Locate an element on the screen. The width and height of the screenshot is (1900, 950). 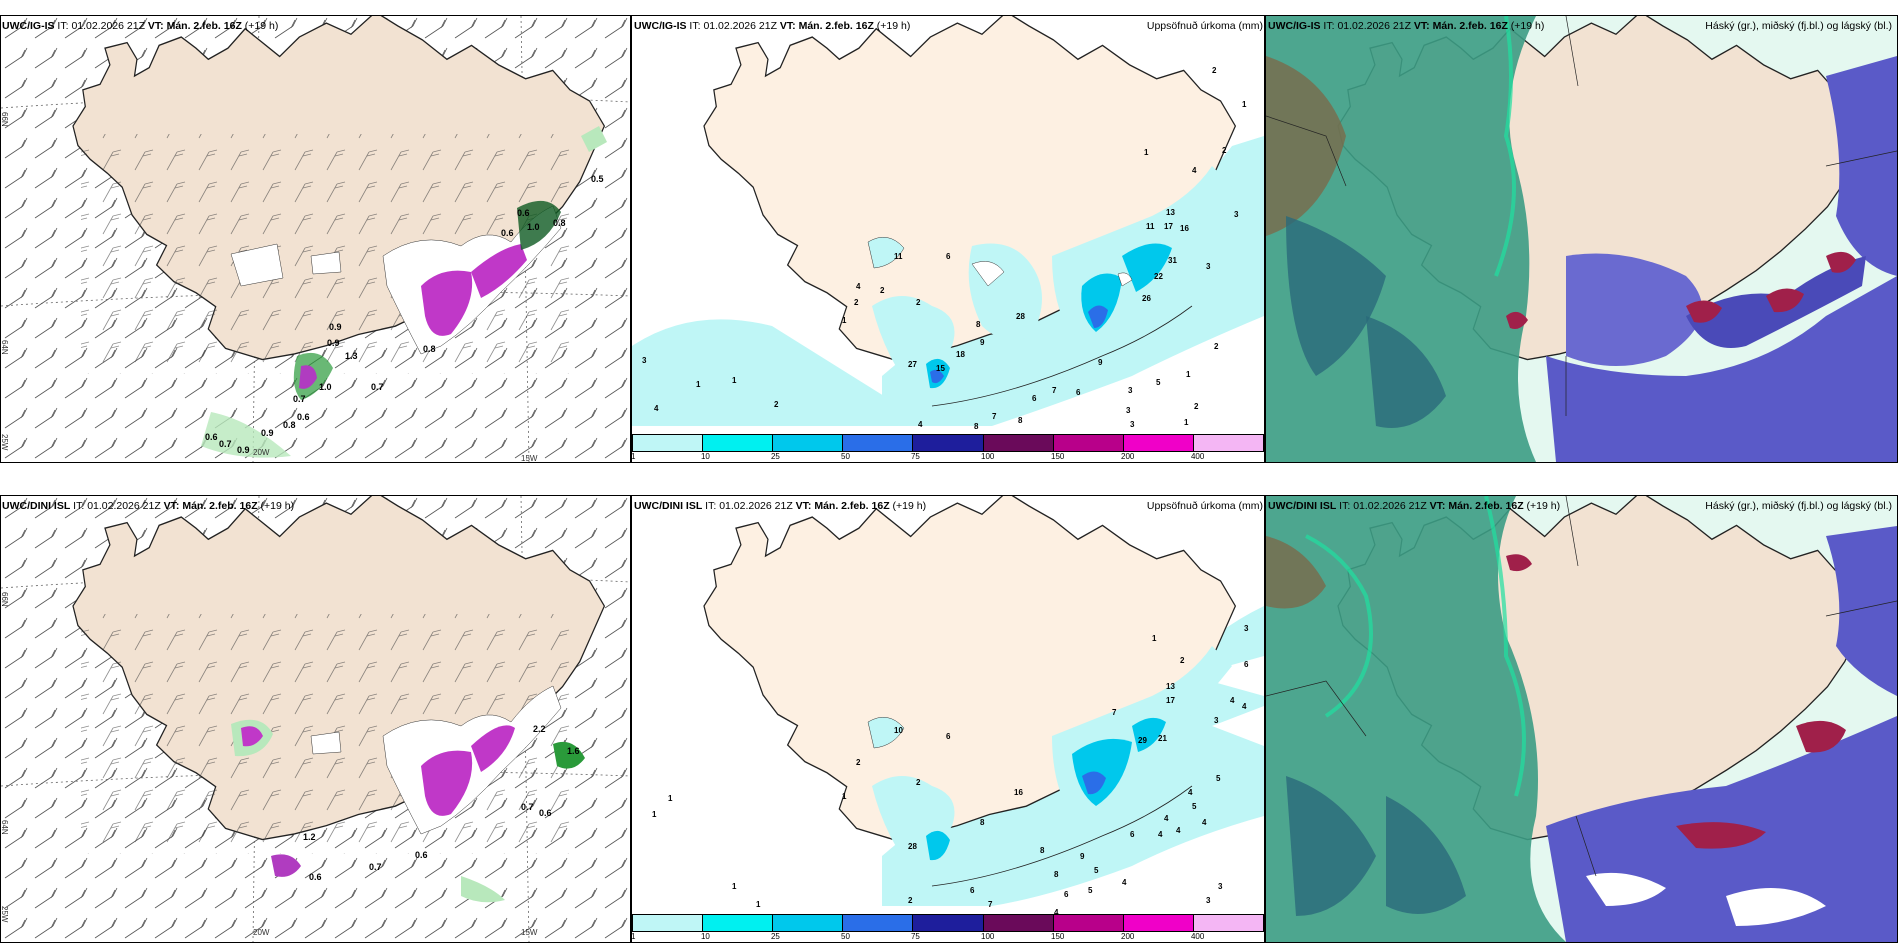
wind-value: 1.6 is located at coordinates (573, 751).